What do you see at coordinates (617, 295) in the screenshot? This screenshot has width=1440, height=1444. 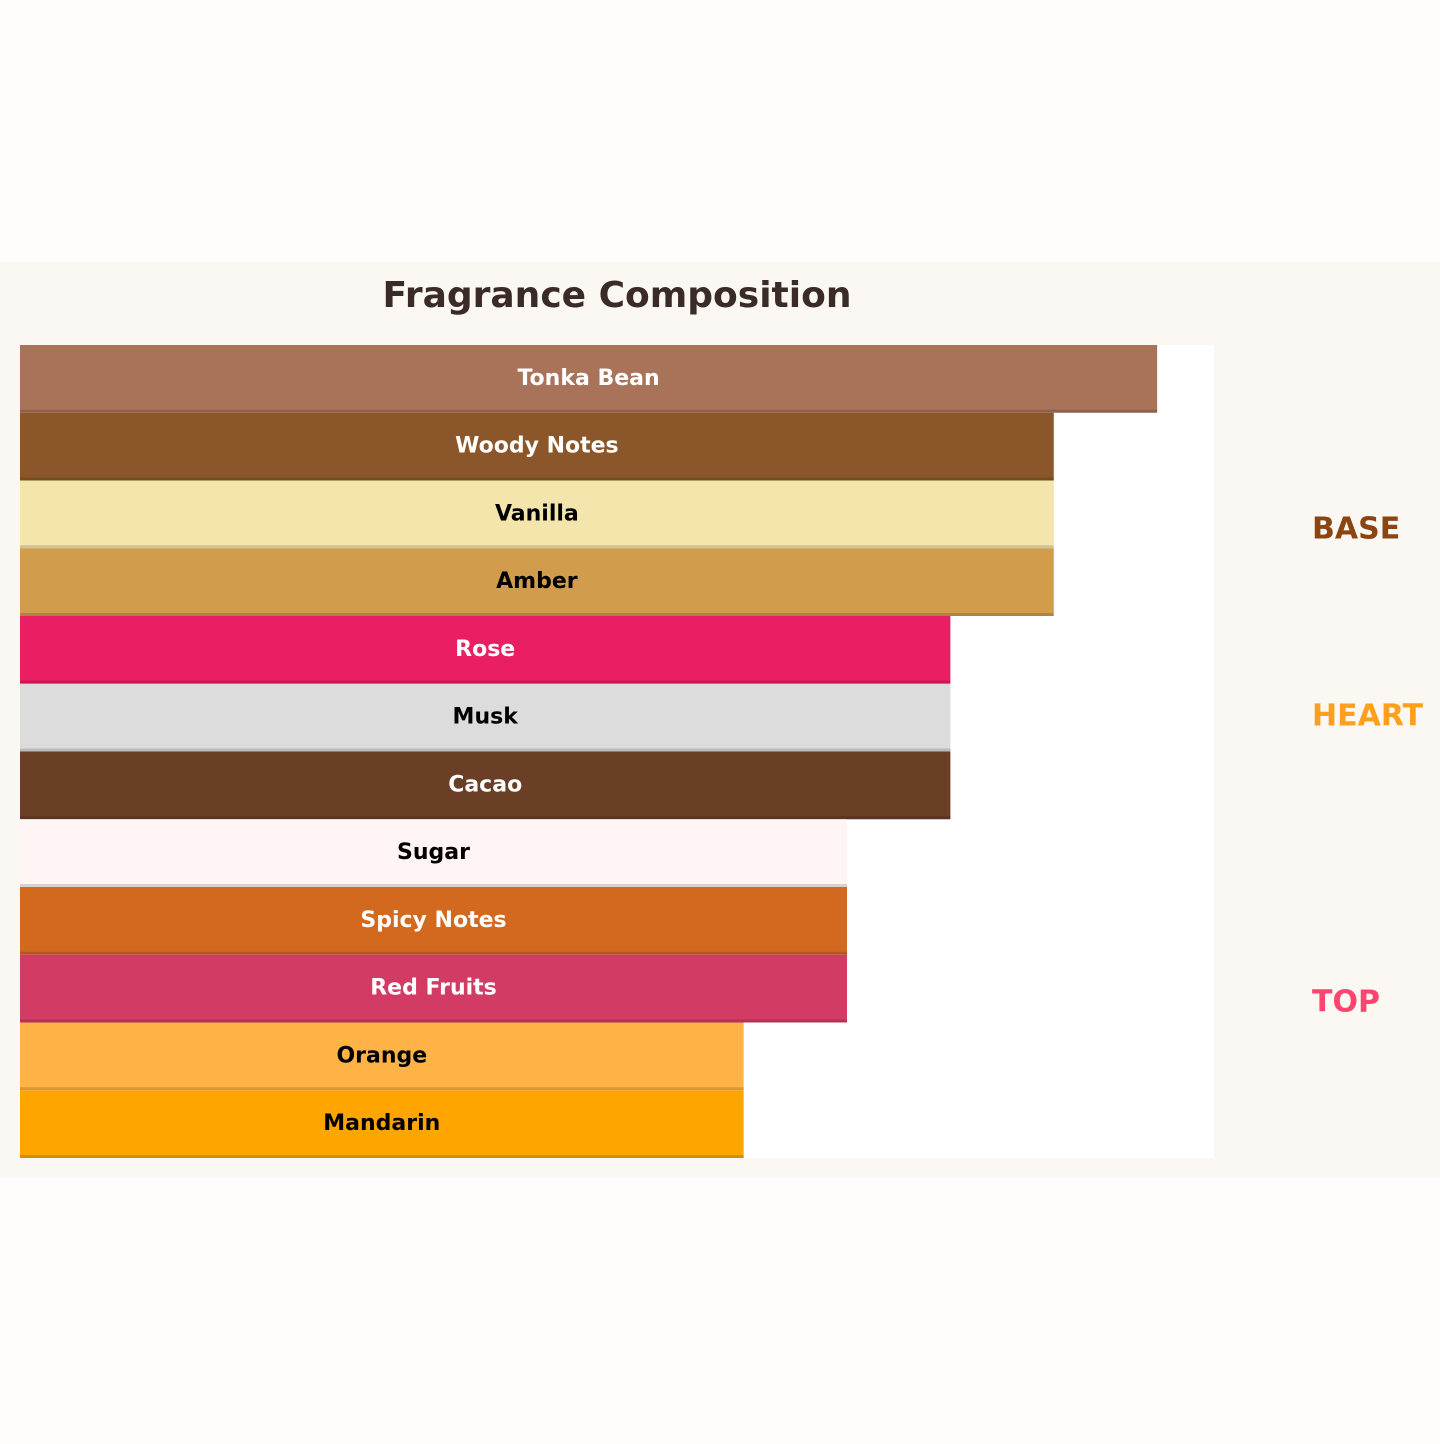 I see `chart-title: Fragrance Composition` at bounding box center [617, 295].